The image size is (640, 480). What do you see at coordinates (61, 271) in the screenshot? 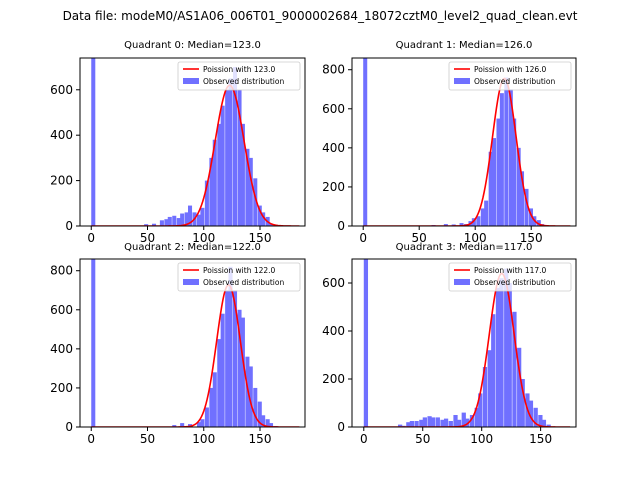
I see `y-tick-label: 800` at bounding box center [61, 271].